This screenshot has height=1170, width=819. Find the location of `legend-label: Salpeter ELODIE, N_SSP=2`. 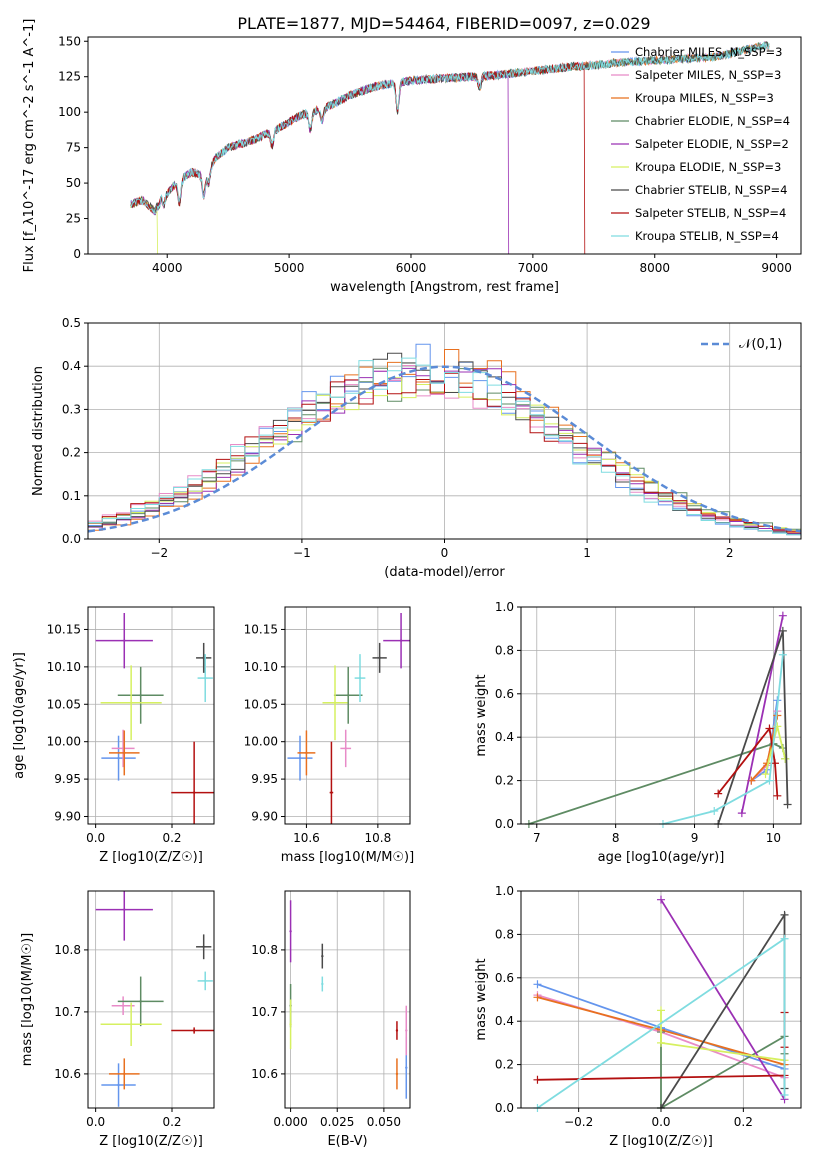

legend-label: Salpeter ELODIE, N_SSP=2 is located at coordinates (712, 144).